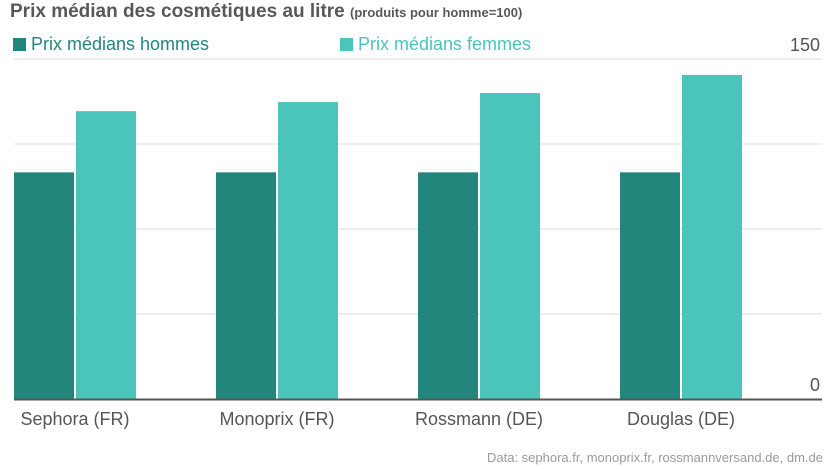  What do you see at coordinates (805, 45) in the screenshot?
I see `y-tick-label: 150` at bounding box center [805, 45].